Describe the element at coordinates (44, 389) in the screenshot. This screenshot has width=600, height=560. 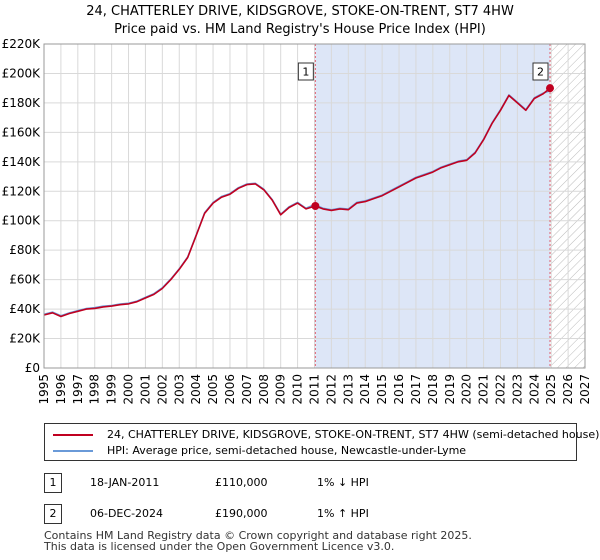
I see `x-tick-label: 1995` at that location.